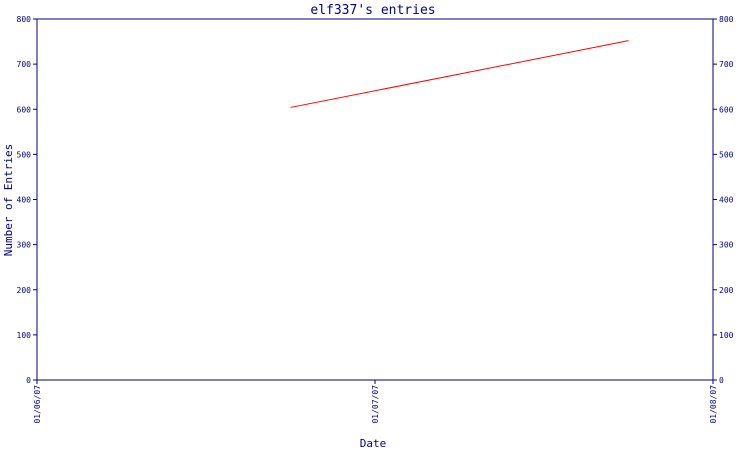 Image resolution: width=750 pixels, height=450 pixels. What do you see at coordinates (726, 19) in the screenshot?
I see `y-tick-label-right: 800` at bounding box center [726, 19].